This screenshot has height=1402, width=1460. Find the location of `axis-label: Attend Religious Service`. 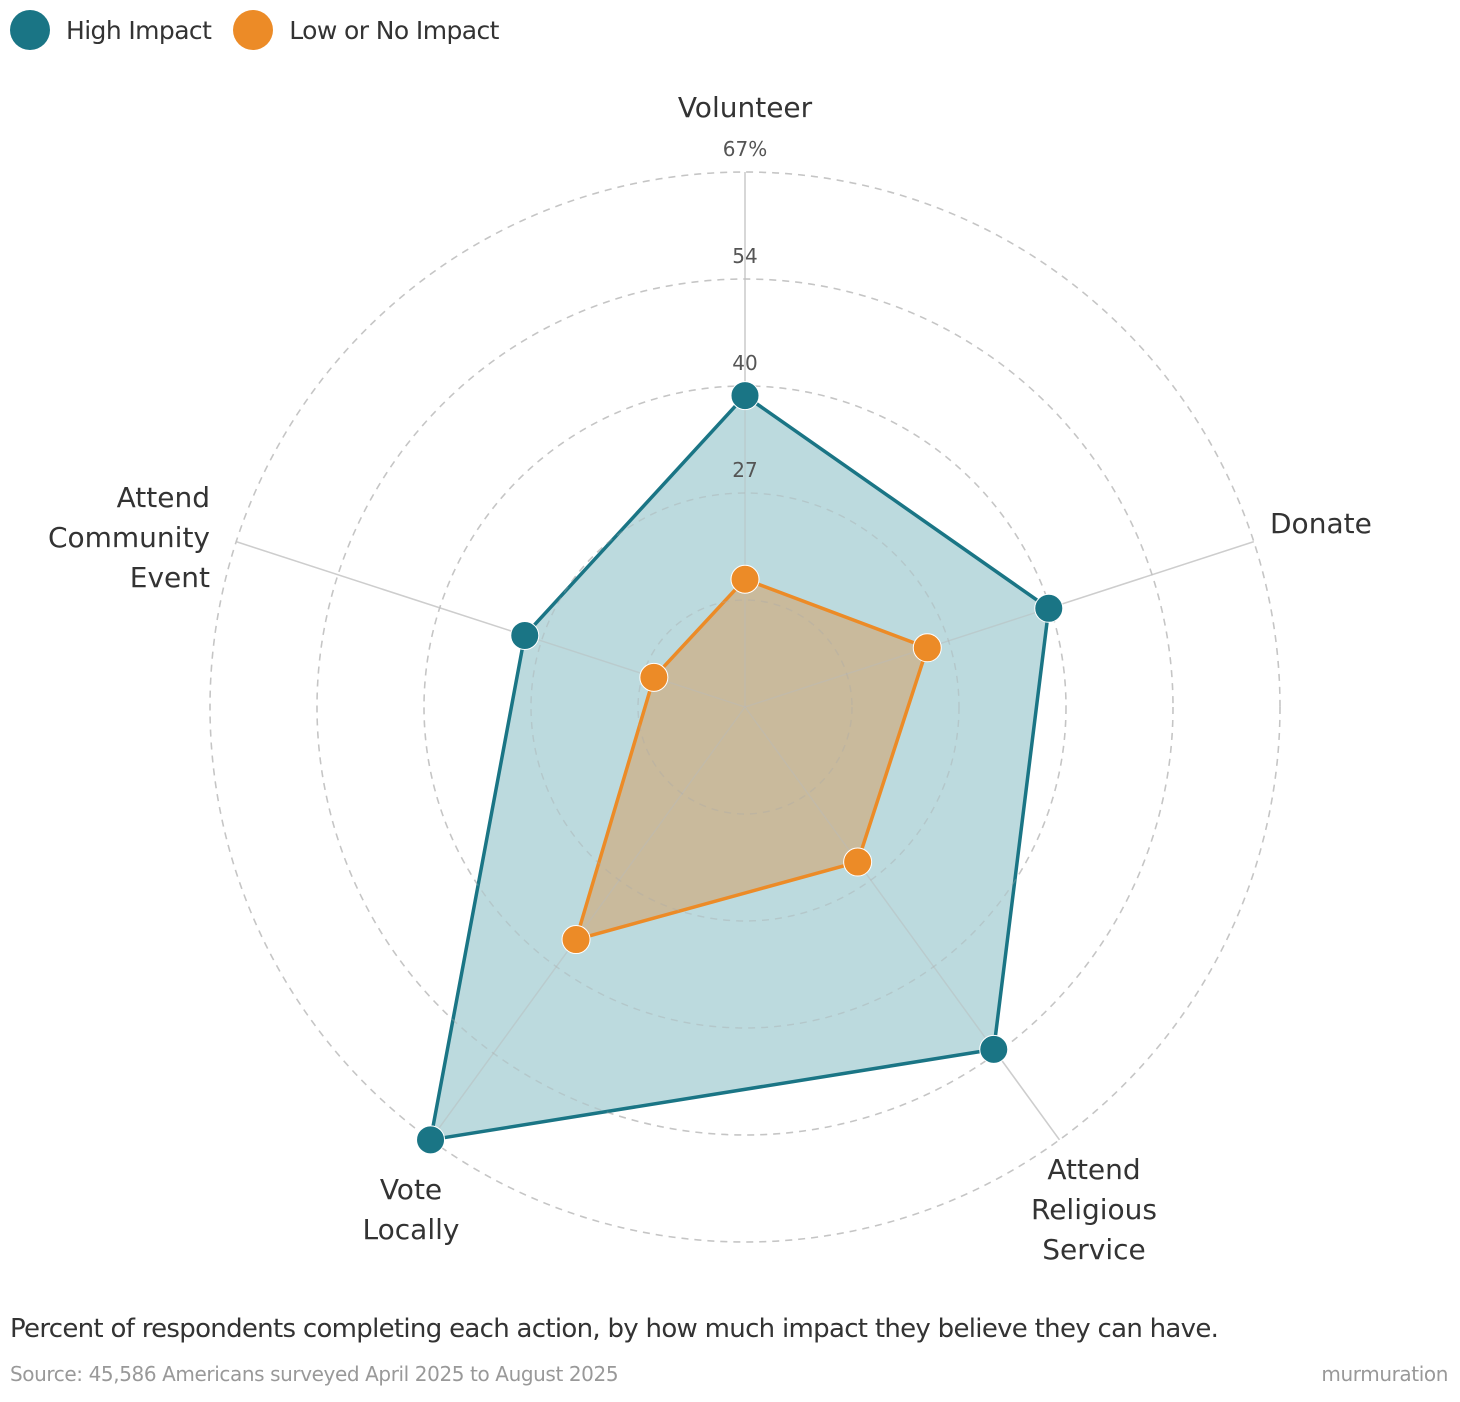

axis-label: Attend Religious Service is located at coordinates (1094, 1209).